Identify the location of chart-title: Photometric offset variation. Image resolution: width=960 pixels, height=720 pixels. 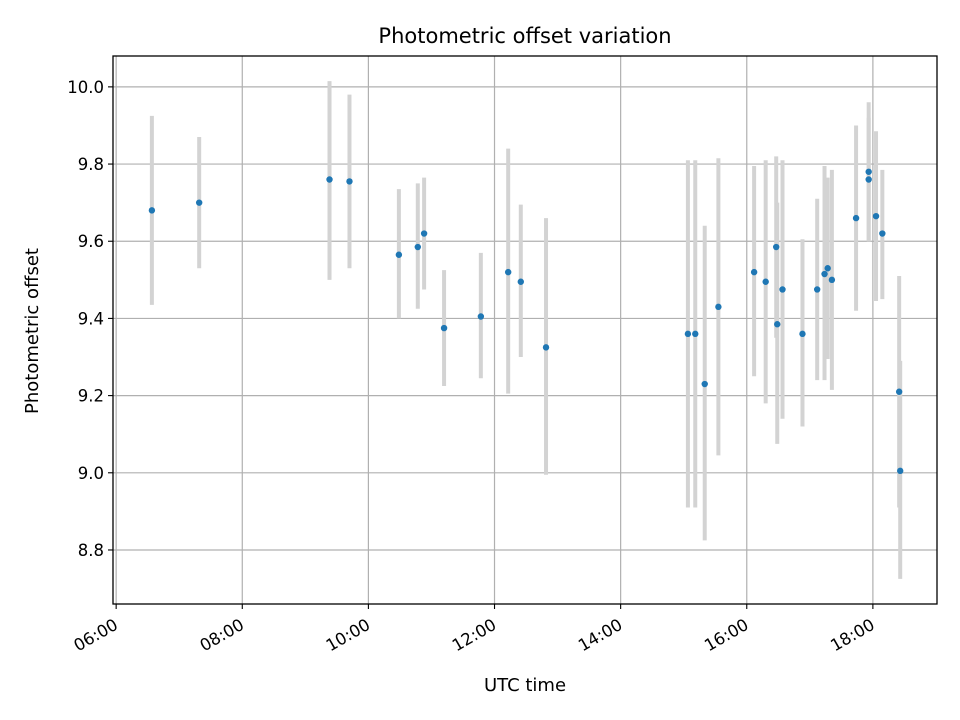
(524, 36).